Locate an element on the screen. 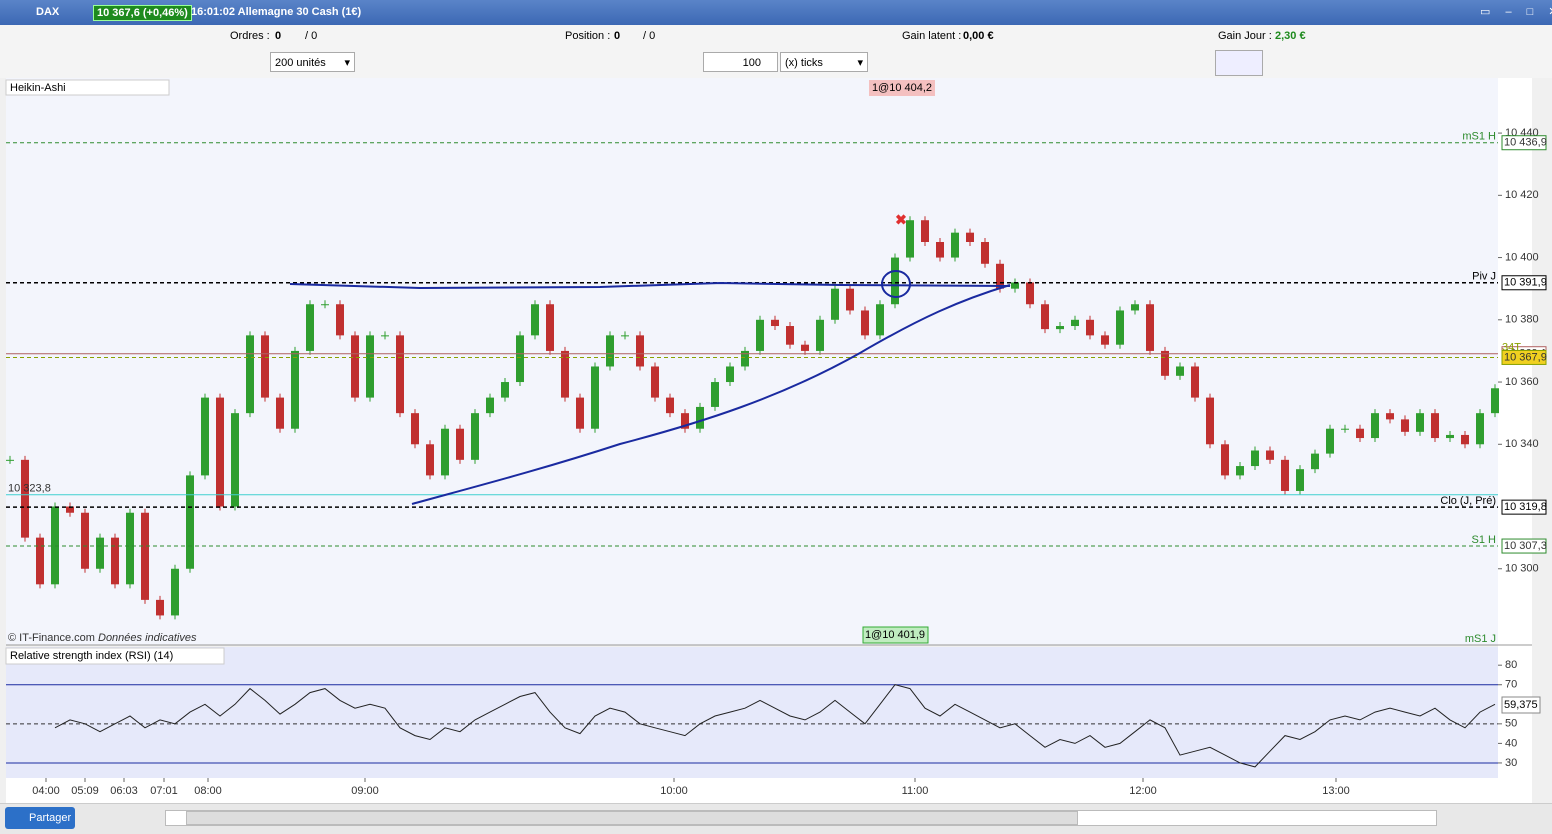 The image size is (1552, 834). day-value: 2,30 € is located at coordinates (1290, 36).